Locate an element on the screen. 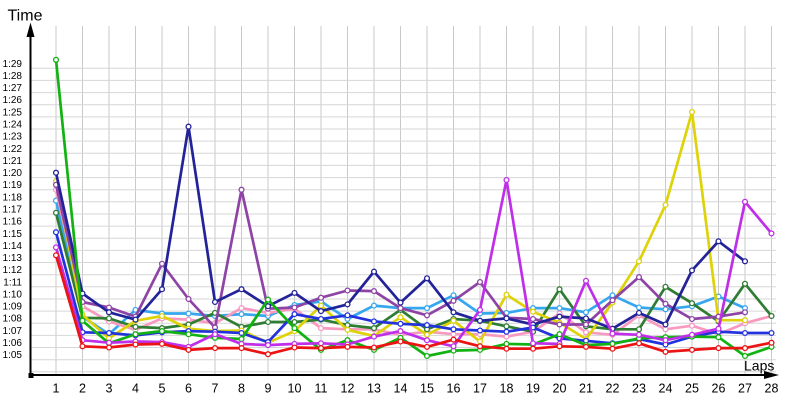 Image resolution: width=800 pixels, height=405 pixels. svg-text: 25 is located at coordinates (692, 389).